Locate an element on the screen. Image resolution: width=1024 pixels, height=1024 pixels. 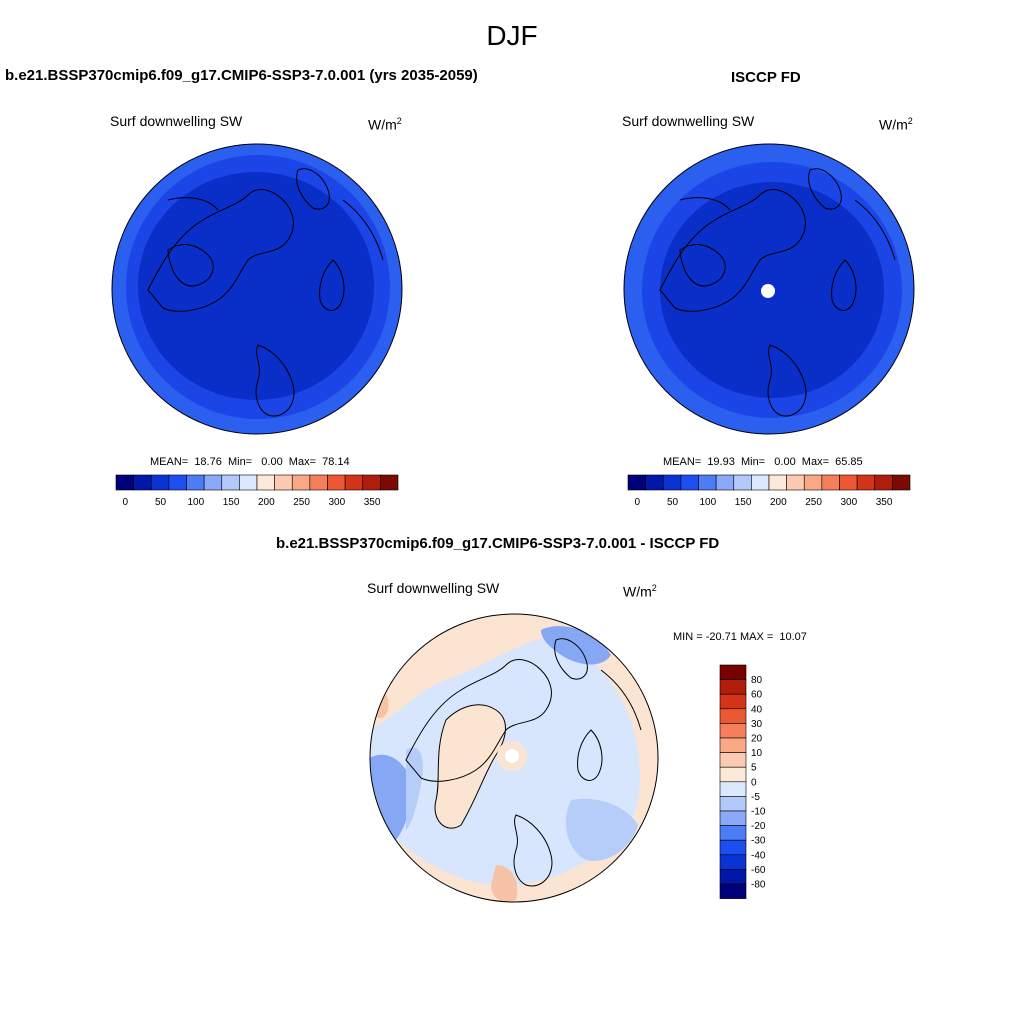
diff-colorbar: 80 60 40 30 20 10 5 0 -5 -10 -20 -30 -40 -60 -80 is located at coordinates (742, 781).